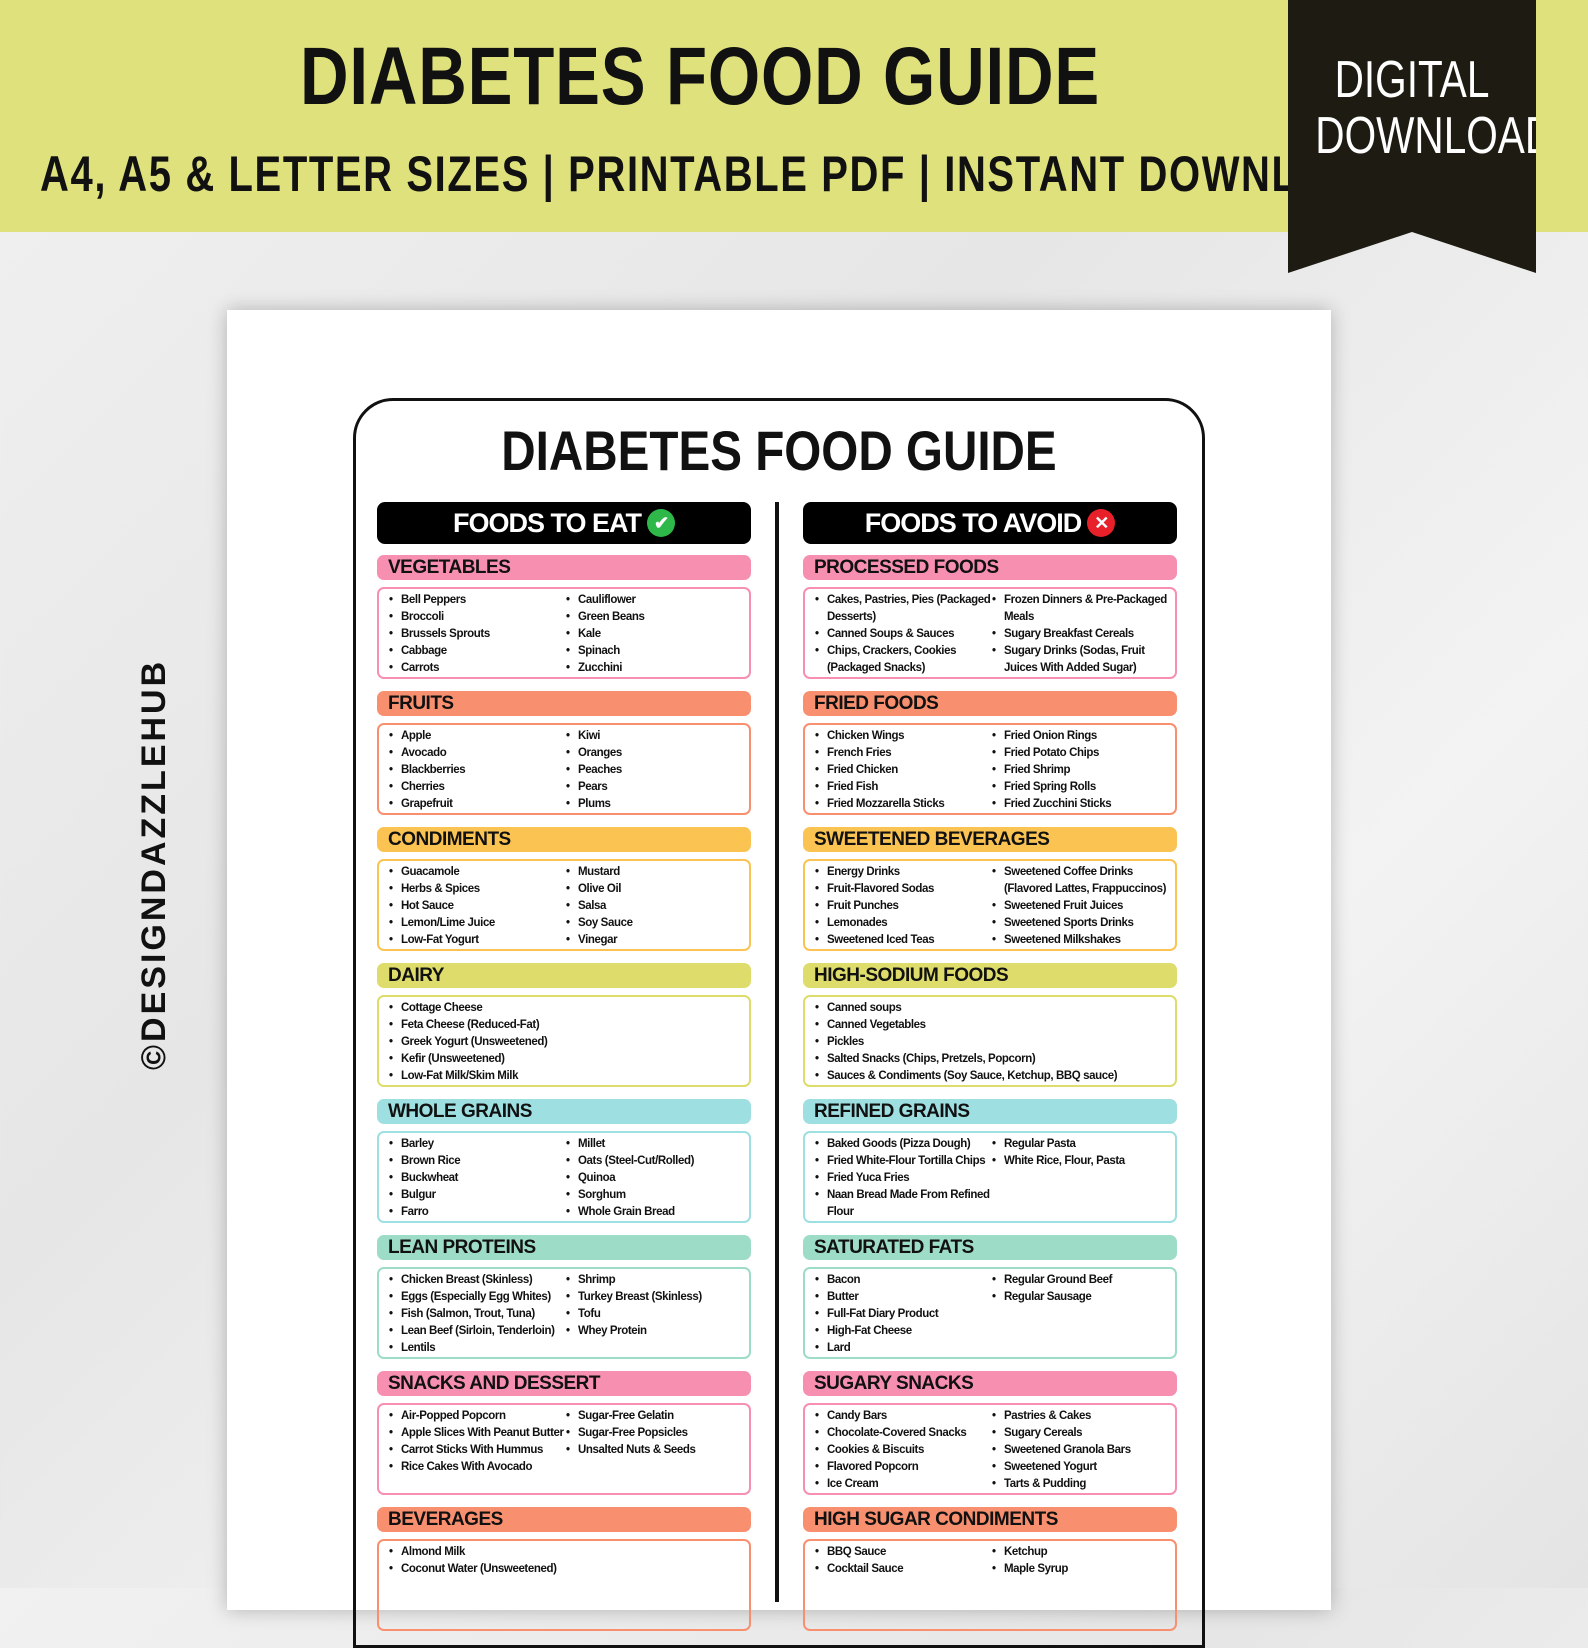 The height and width of the screenshot is (1648, 1588). I want to click on list-item: Brussels Sprouts, so click(477, 634).